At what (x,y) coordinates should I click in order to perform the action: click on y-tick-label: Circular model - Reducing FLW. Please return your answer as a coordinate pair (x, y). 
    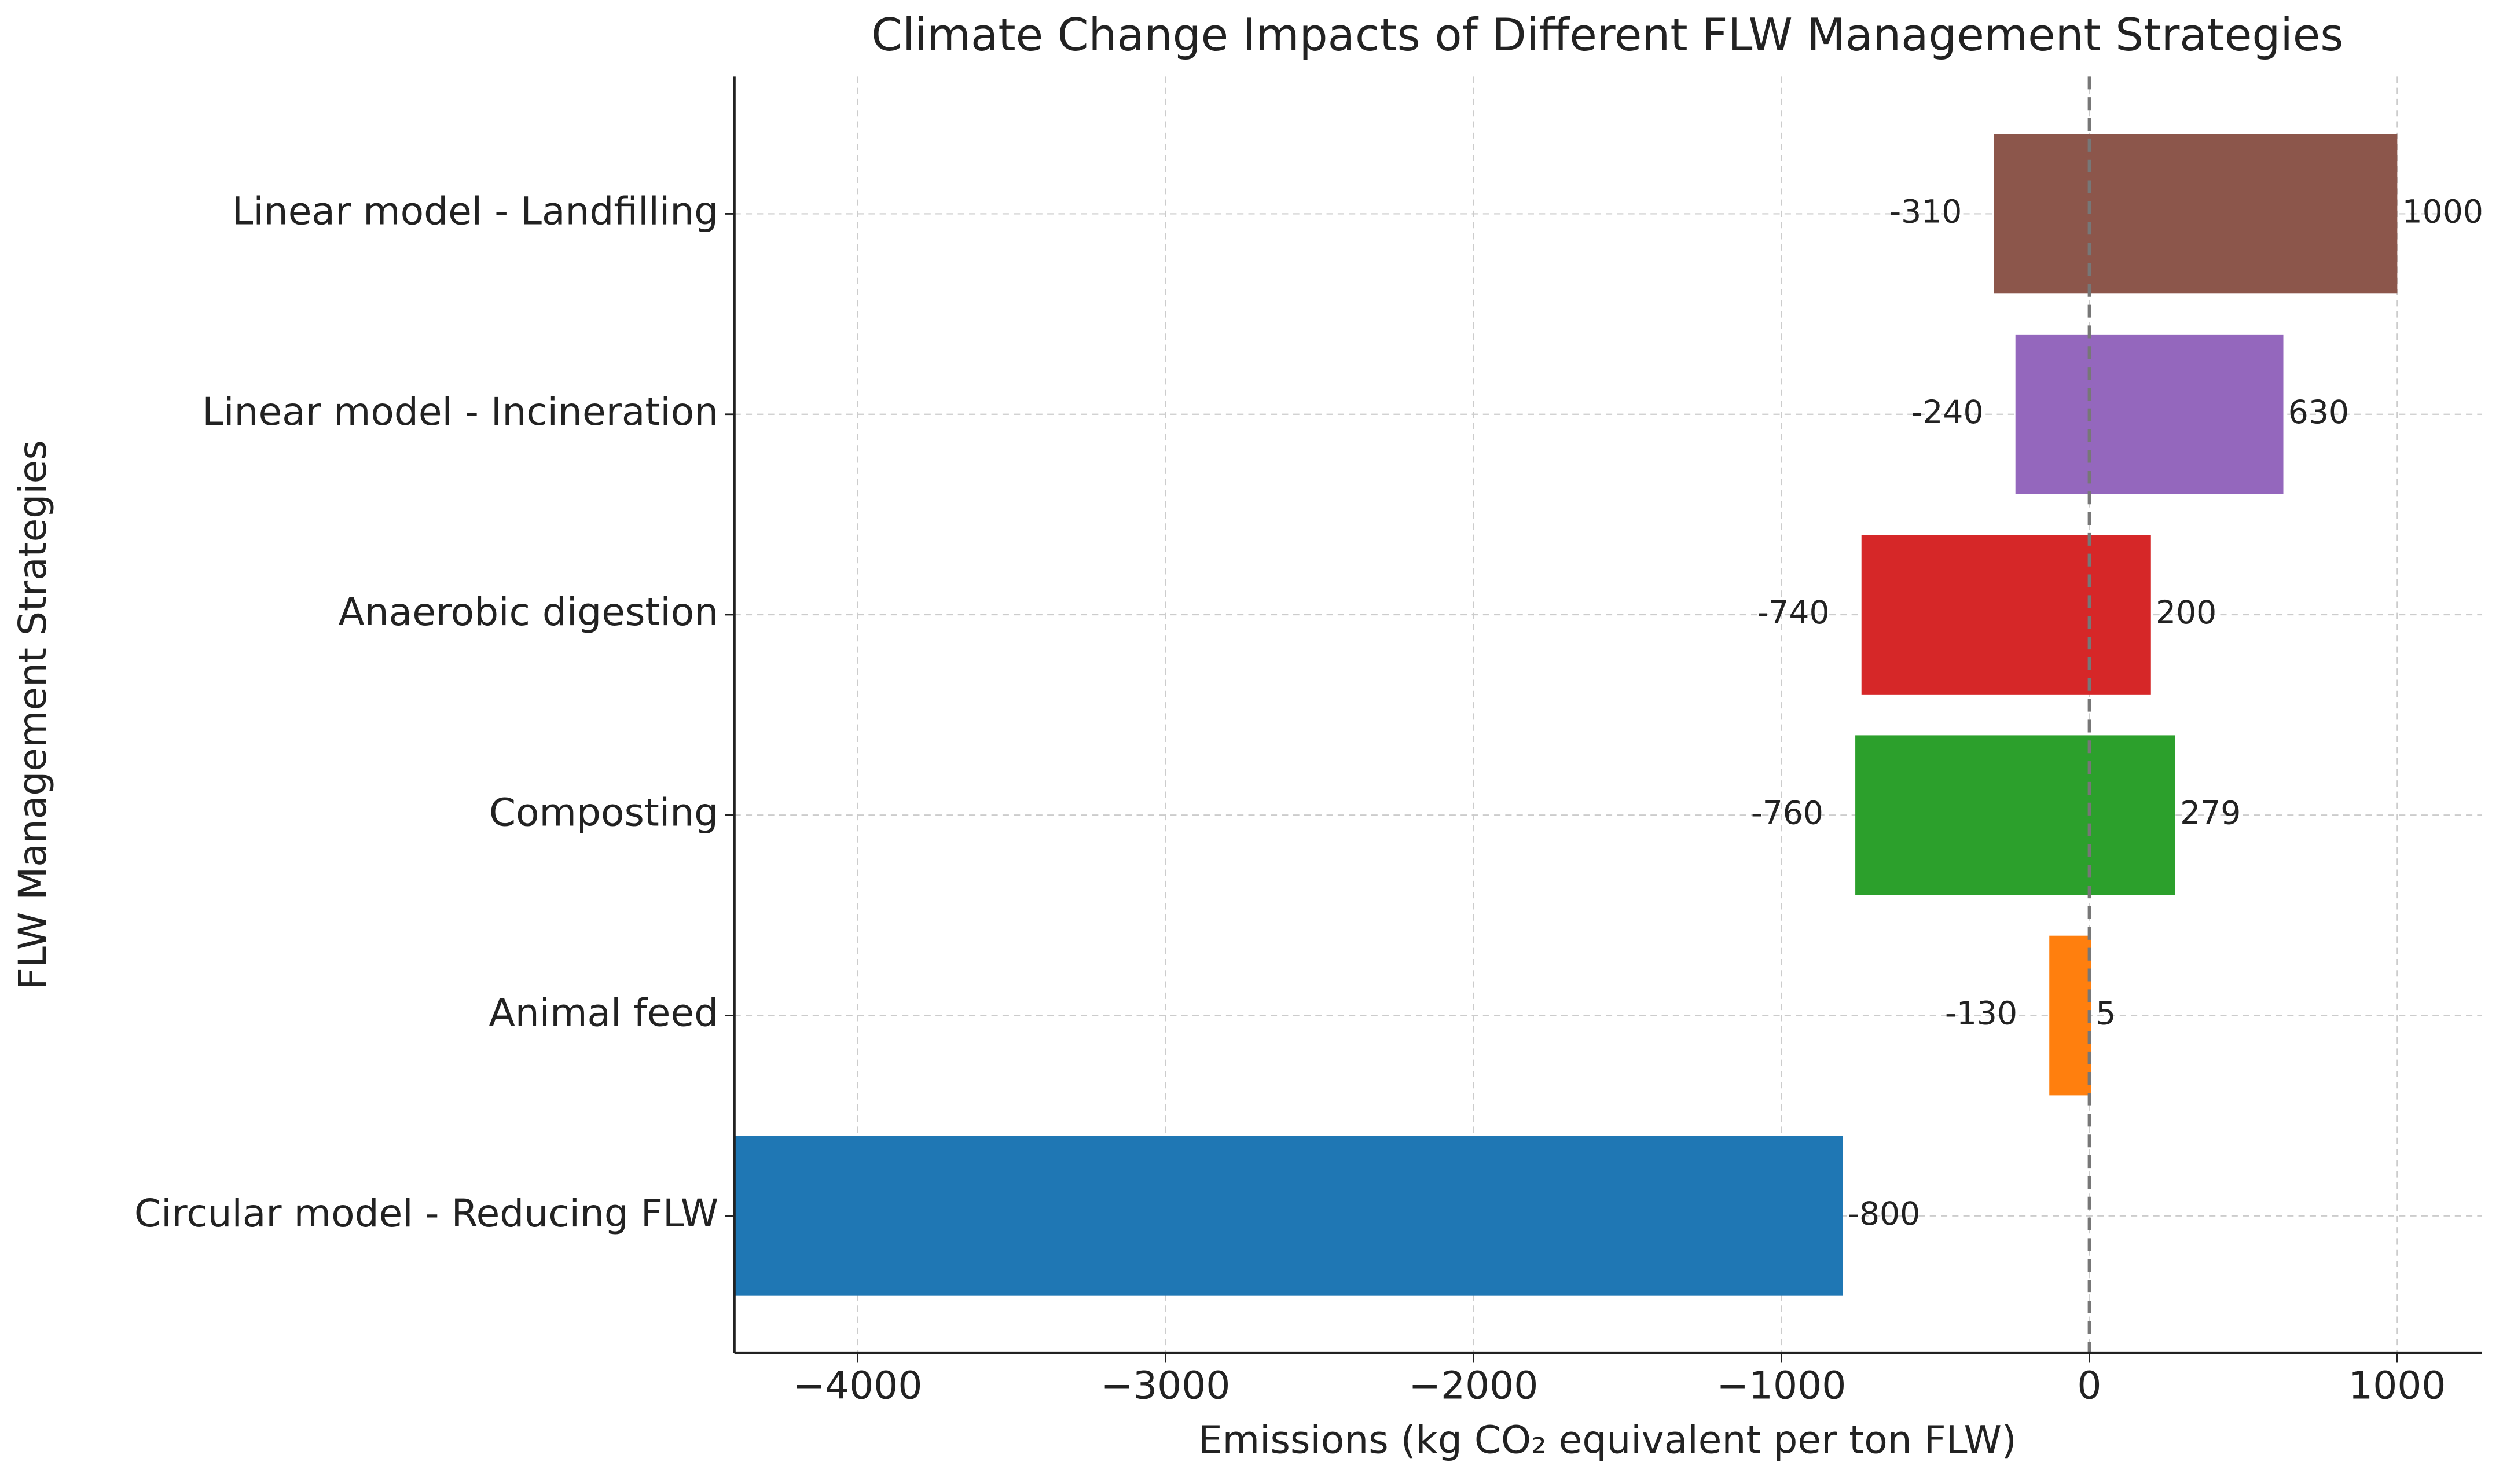
    Looking at the image, I should click on (426, 1214).